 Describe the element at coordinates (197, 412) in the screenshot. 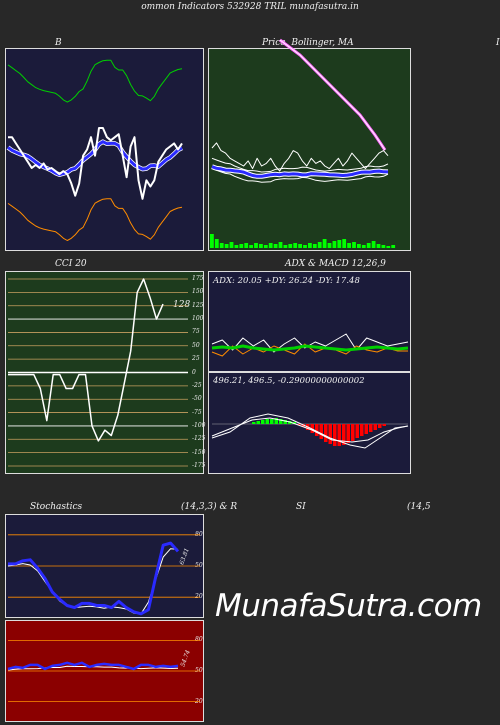

I see `cci-tick-label: -75` at that location.